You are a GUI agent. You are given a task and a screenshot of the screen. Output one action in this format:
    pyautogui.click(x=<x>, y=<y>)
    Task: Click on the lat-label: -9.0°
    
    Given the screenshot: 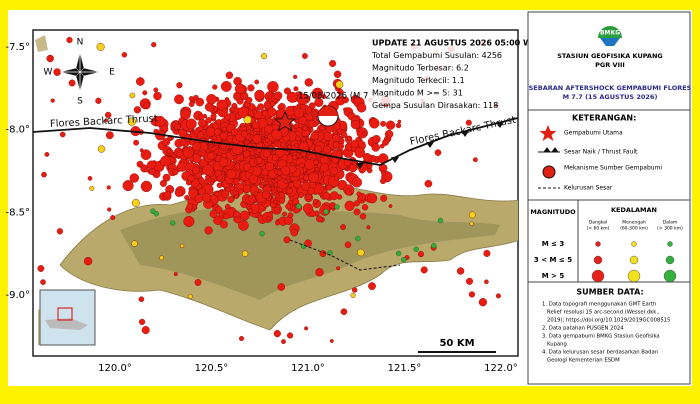 What is the action you would take?
    pyautogui.click(x=17, y=295)
    